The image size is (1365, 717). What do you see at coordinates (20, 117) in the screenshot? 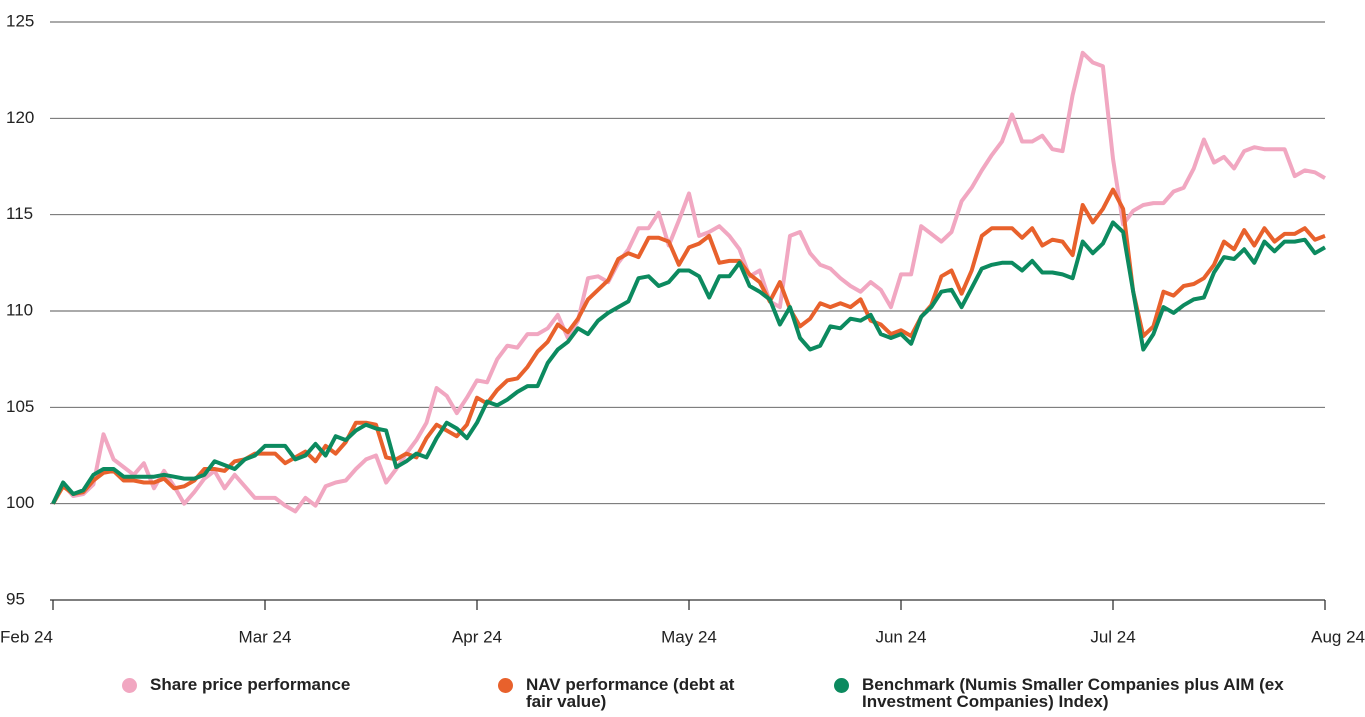
I see `y-tick-label: 120` at bounding box center [20, 117].